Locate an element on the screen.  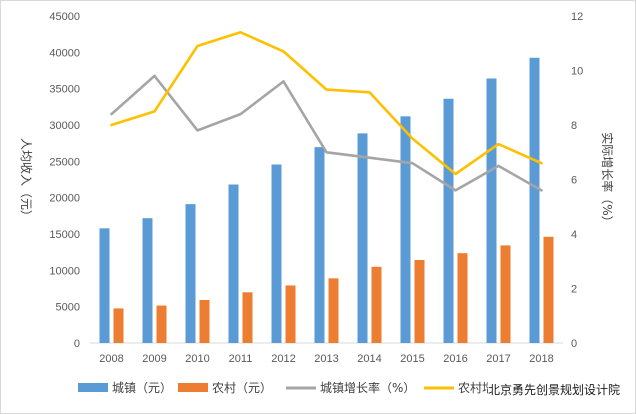
watermark-text: 北京勇先创景规划设计院 is located at coordinates (554, 389).